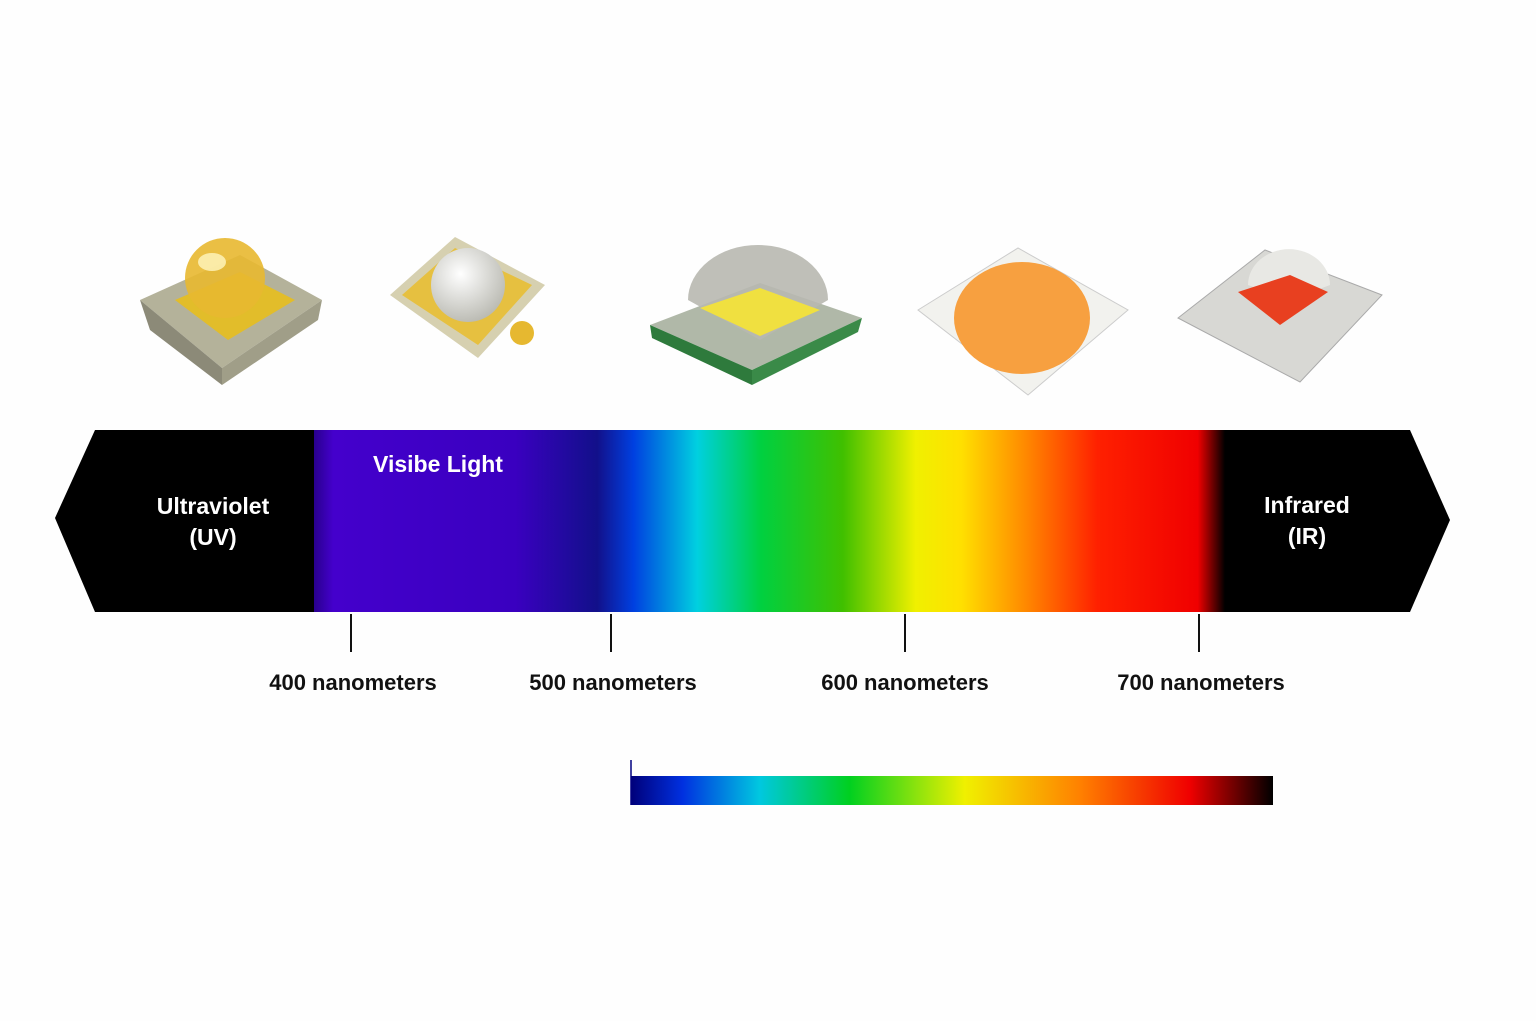 This screenshot has height=1021, width=1536. Describe the element at coordinates (905, 682) in the screenshot. I see `tick-label: 600 nanometers` at that location.